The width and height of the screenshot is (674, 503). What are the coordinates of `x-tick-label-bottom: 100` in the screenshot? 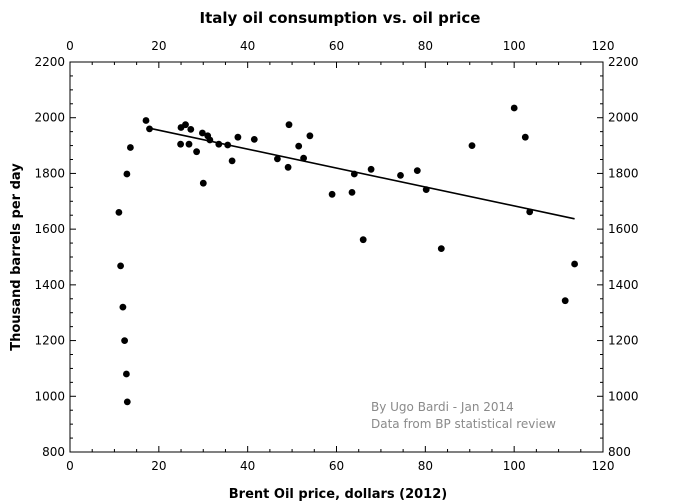 It's located at (514, 466).